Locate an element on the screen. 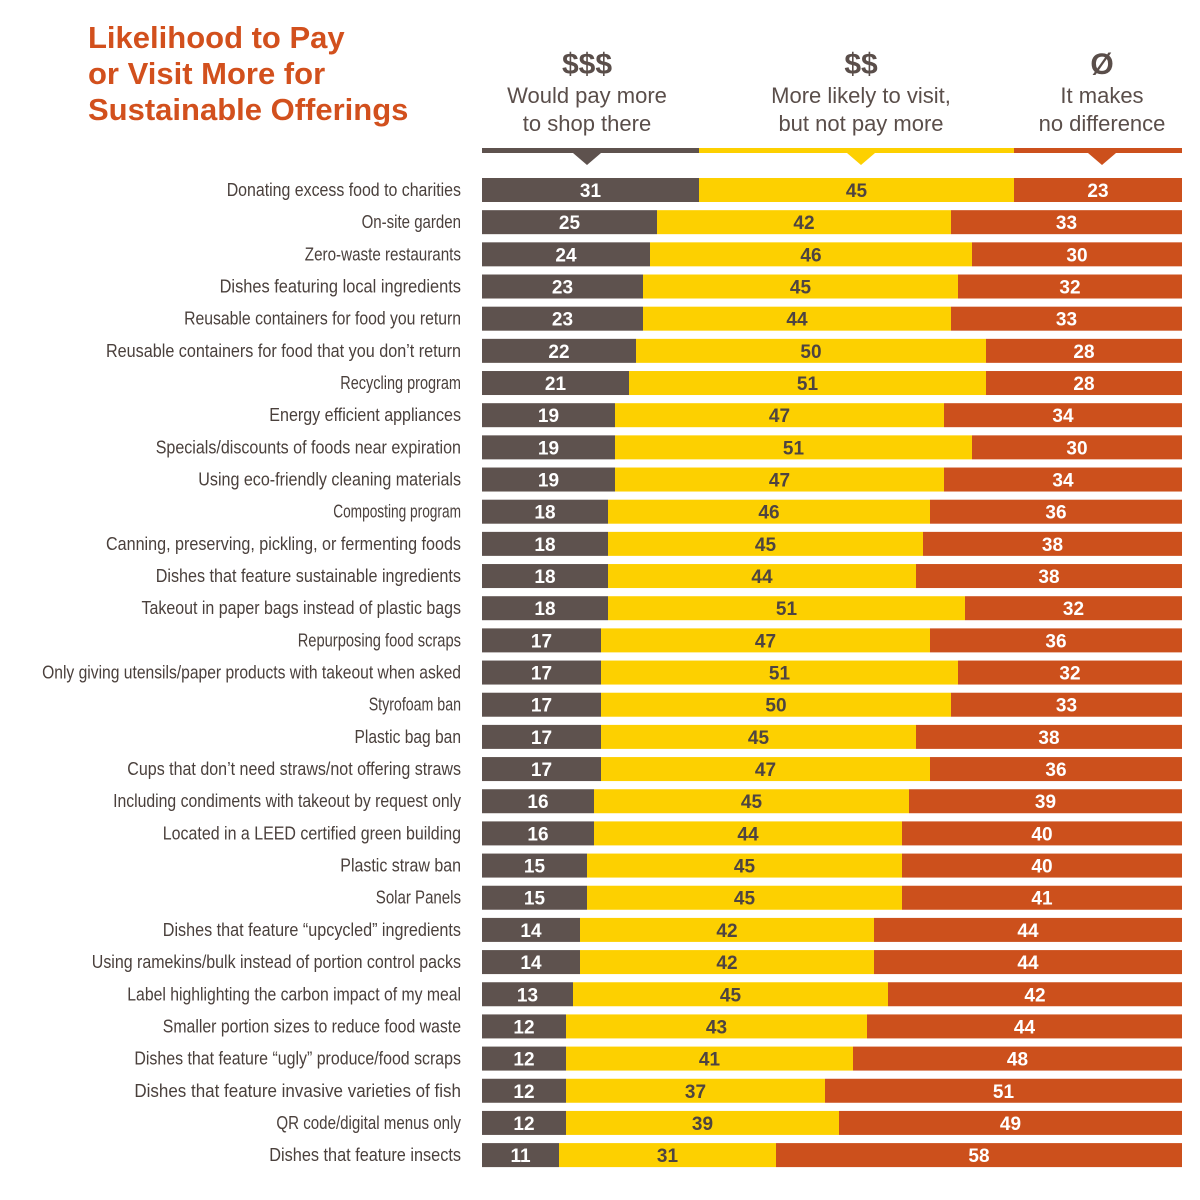  data-label: 22 is located at coordinates (558, 352).